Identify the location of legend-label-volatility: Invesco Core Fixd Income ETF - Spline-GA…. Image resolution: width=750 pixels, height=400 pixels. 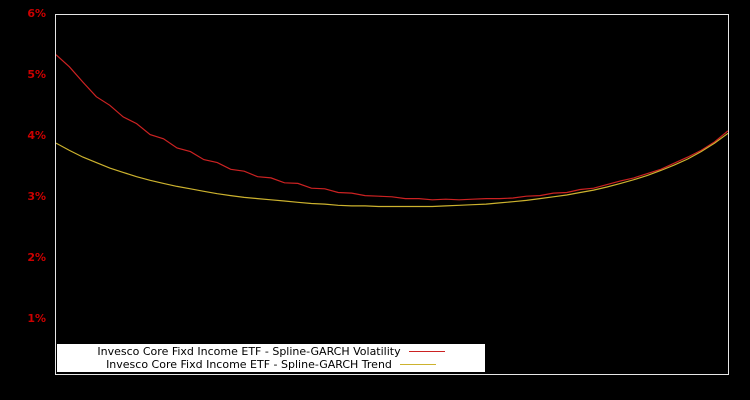
(249, 351).